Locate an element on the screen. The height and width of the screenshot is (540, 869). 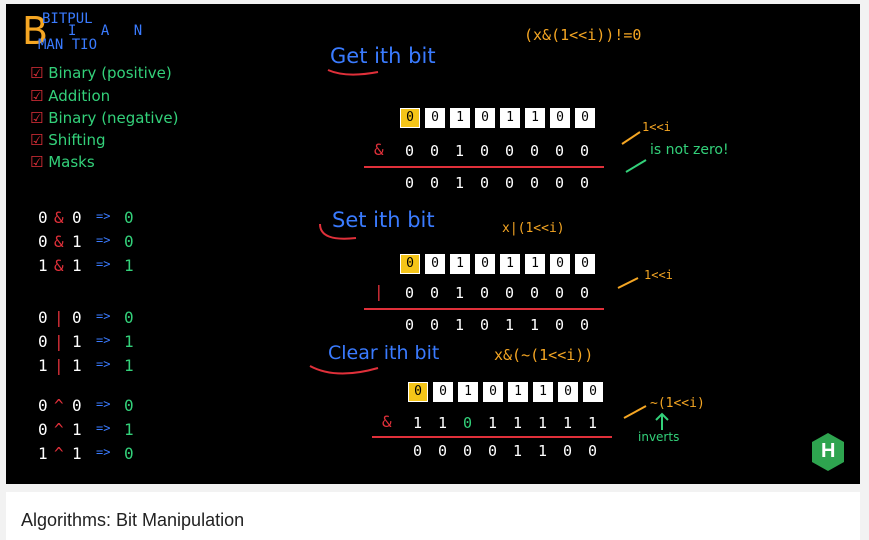
checklist-item: ☑ Binary (positive) is located at coordinates (101, 73).